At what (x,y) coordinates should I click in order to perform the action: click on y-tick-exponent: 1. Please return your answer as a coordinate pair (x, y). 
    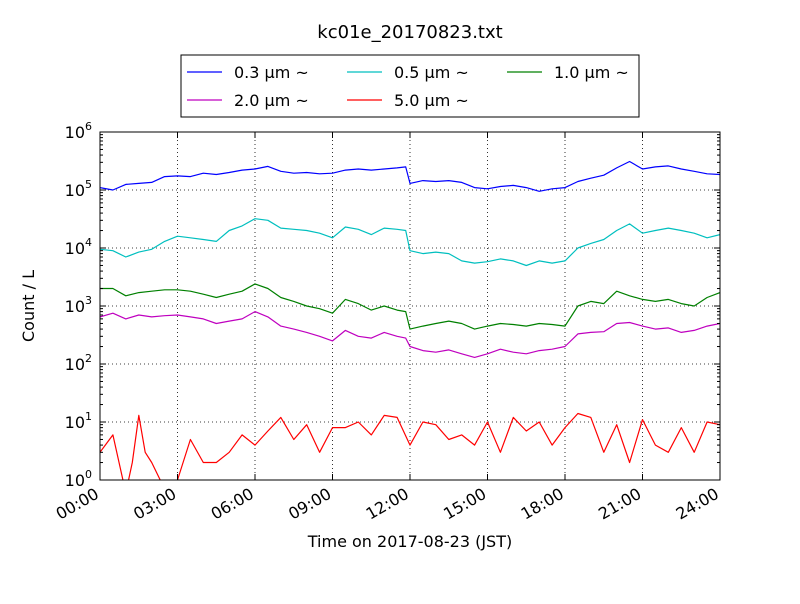
    Looking at the image, I should click on (88, 416).